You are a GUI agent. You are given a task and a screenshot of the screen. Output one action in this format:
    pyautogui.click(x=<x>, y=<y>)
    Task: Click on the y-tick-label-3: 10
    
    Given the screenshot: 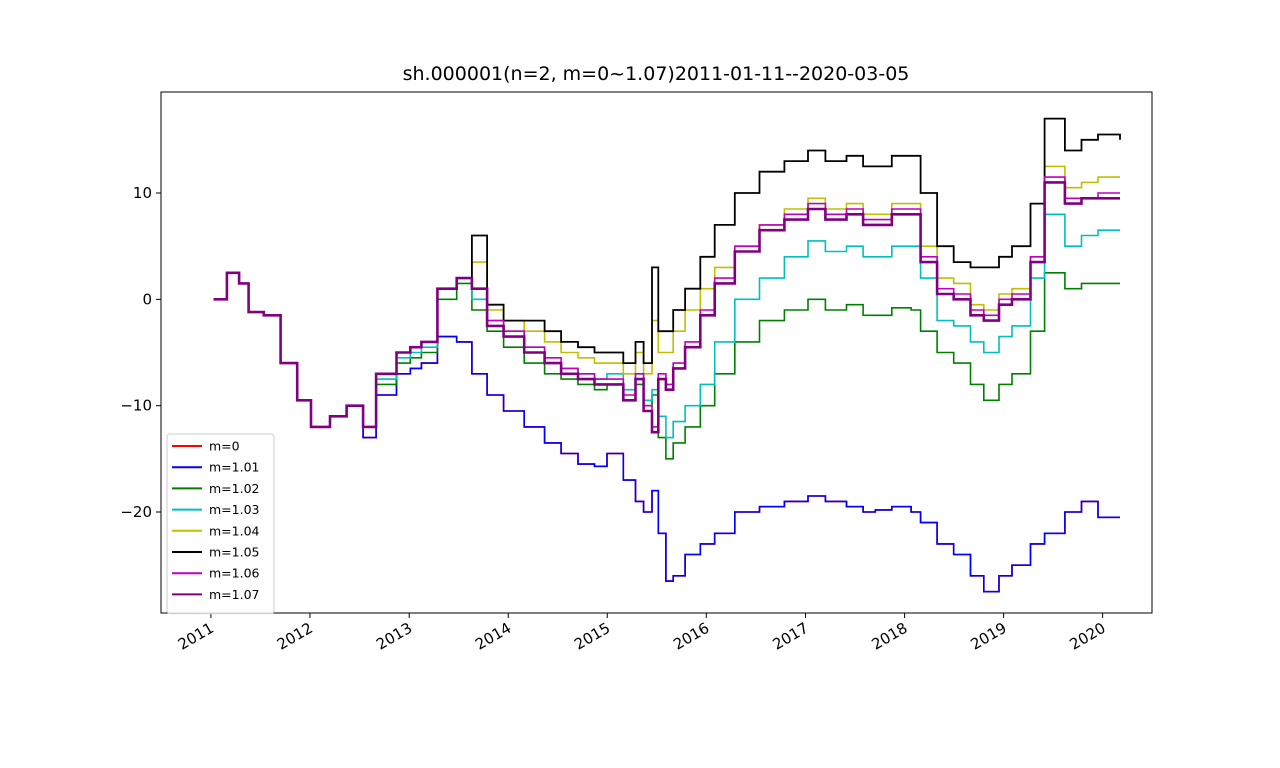 What is the action you would take?
    pyautogui.click(x=142, y=193)
    